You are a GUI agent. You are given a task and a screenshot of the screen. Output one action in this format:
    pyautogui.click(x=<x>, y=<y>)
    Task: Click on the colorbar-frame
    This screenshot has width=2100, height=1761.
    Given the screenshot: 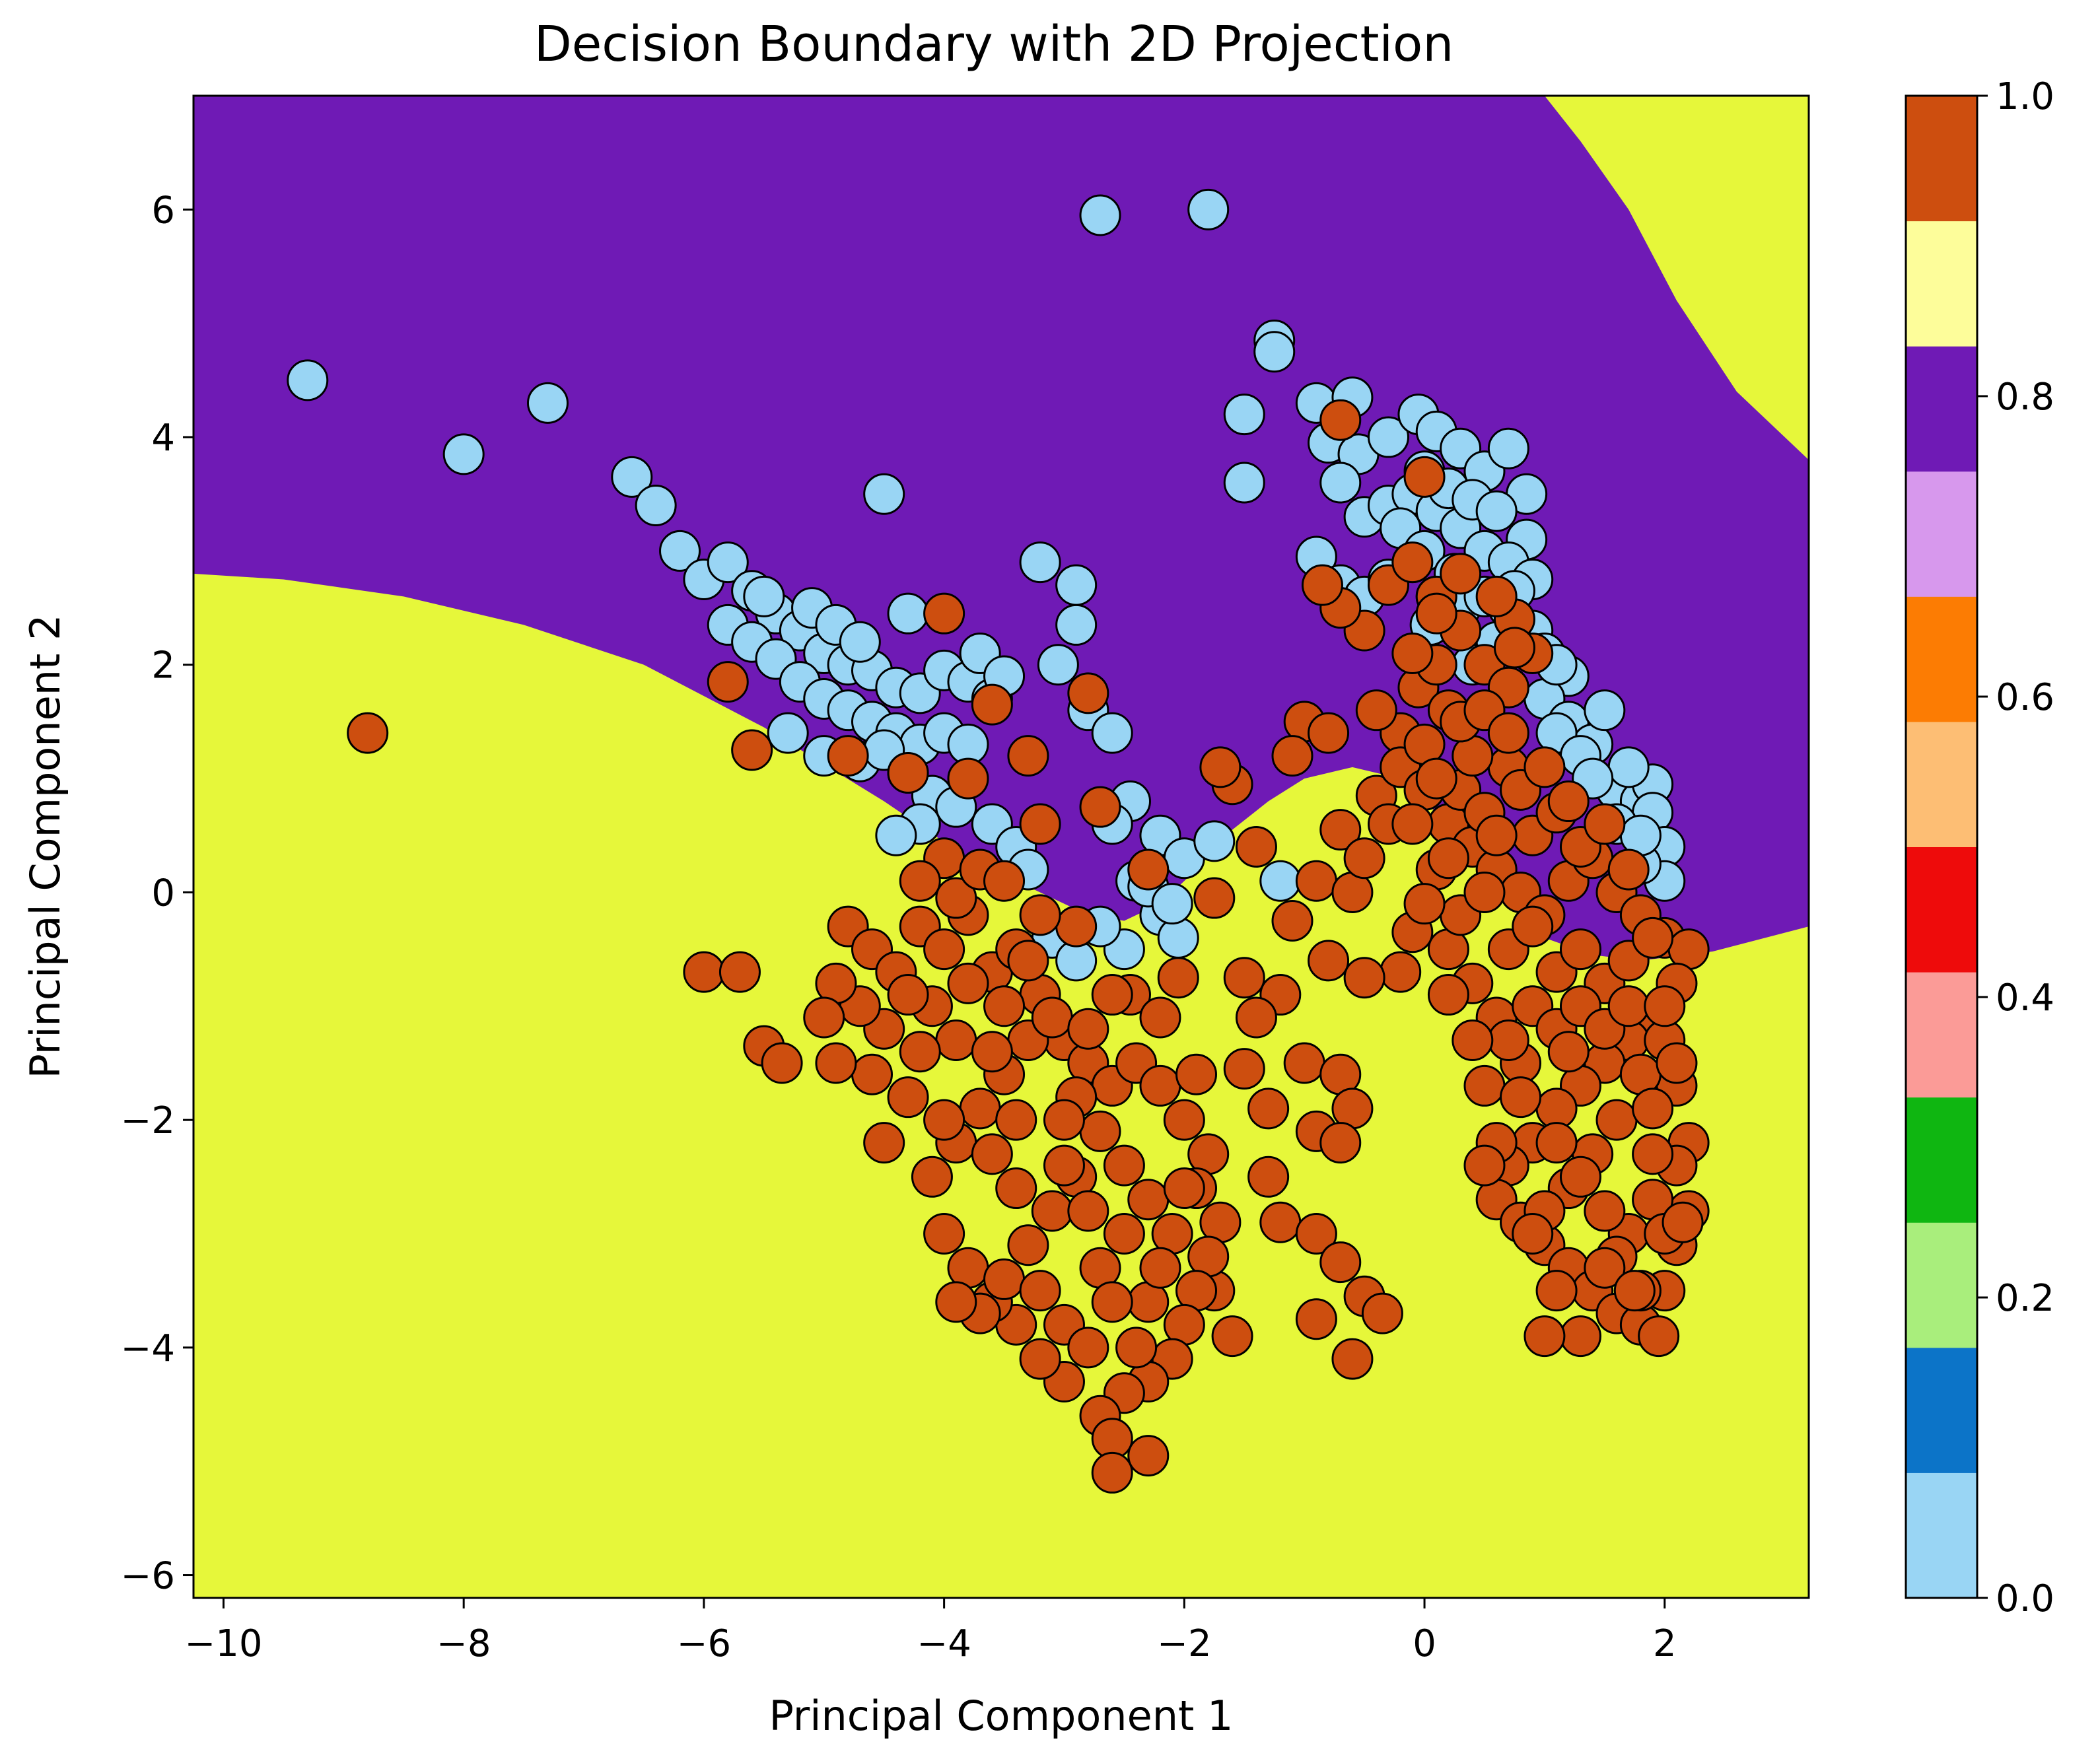 What is the action you would take?
    pyautogui.click(x=1941, y=846)
    